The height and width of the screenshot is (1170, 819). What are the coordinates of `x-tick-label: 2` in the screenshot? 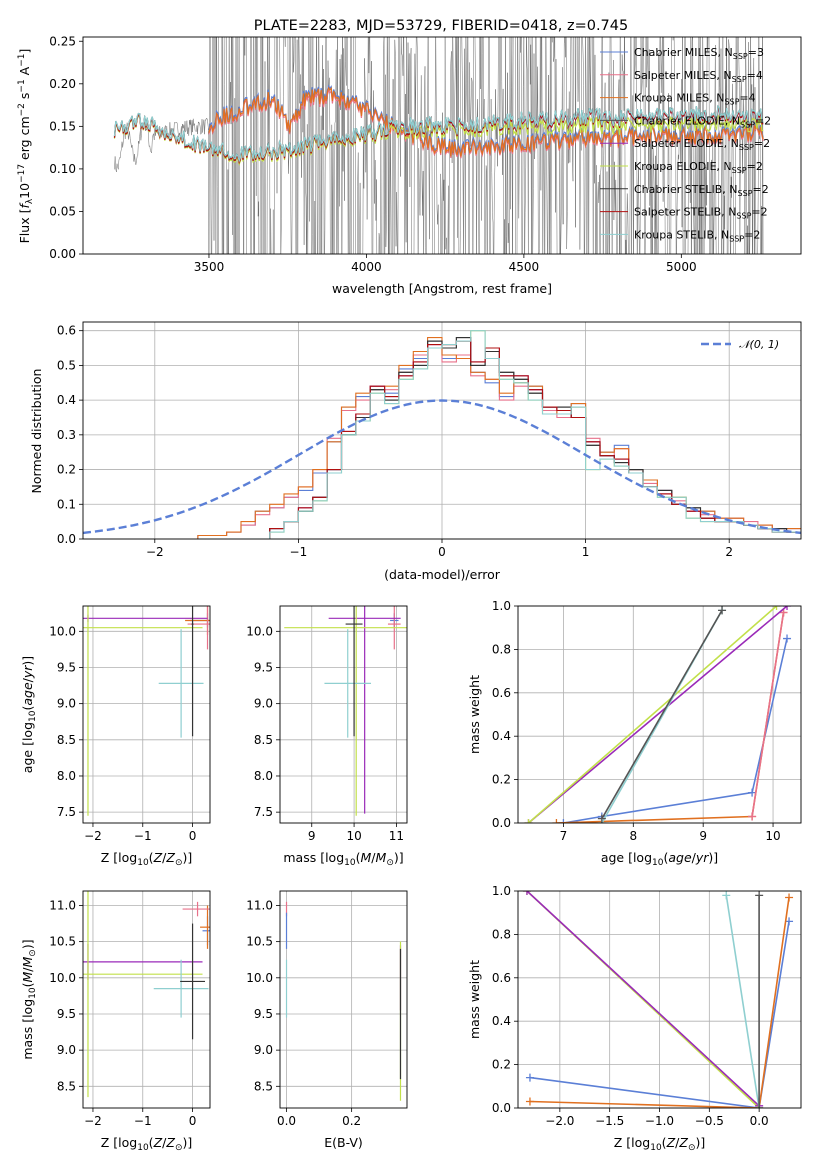 It's located at (729, 552).